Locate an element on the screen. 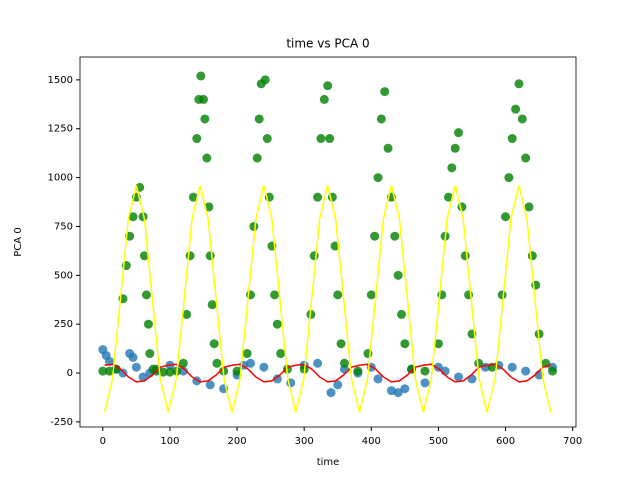  x-tick-label: 0 is located at coordinates (103, 441).